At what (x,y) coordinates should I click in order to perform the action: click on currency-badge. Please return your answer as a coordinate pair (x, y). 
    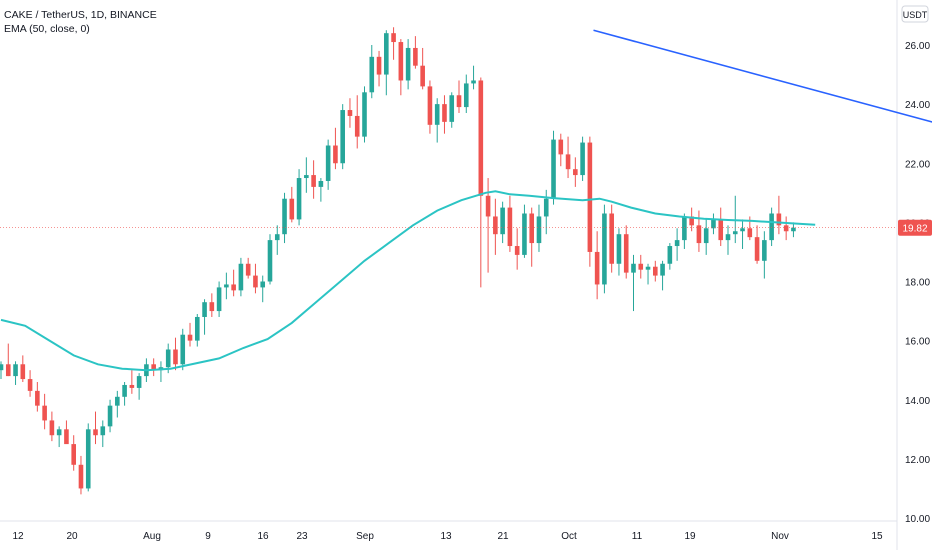
    Looking at the image, I should click on (915, 14).